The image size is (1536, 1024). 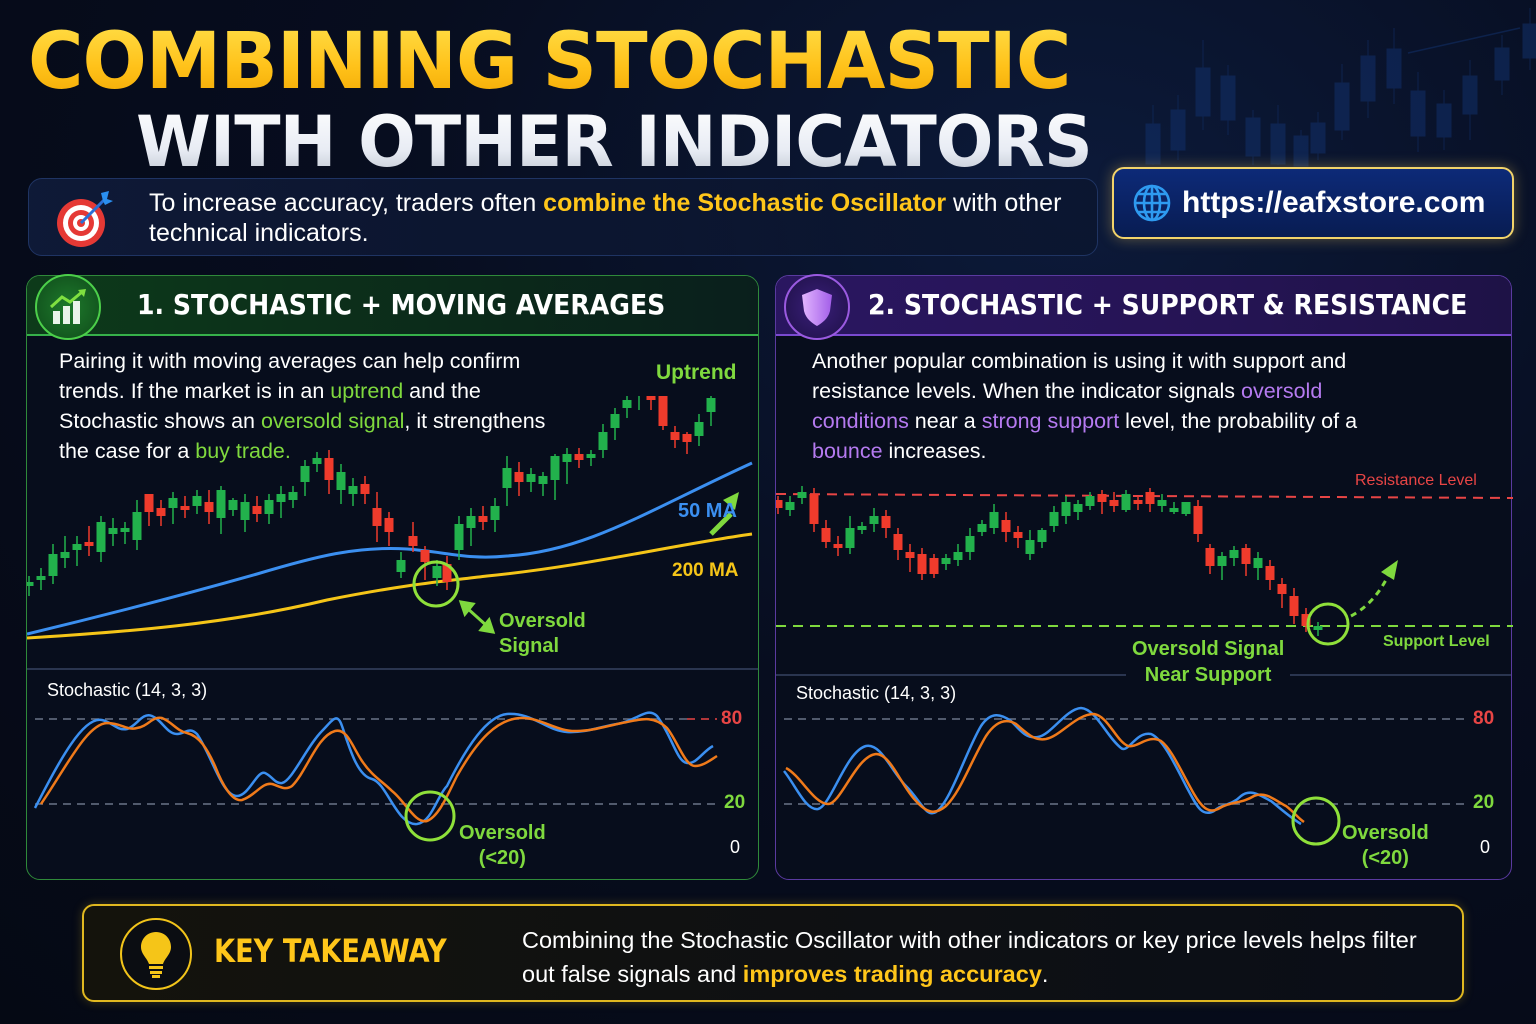 I want to click on shield-icon, so click(x=817, y=307).